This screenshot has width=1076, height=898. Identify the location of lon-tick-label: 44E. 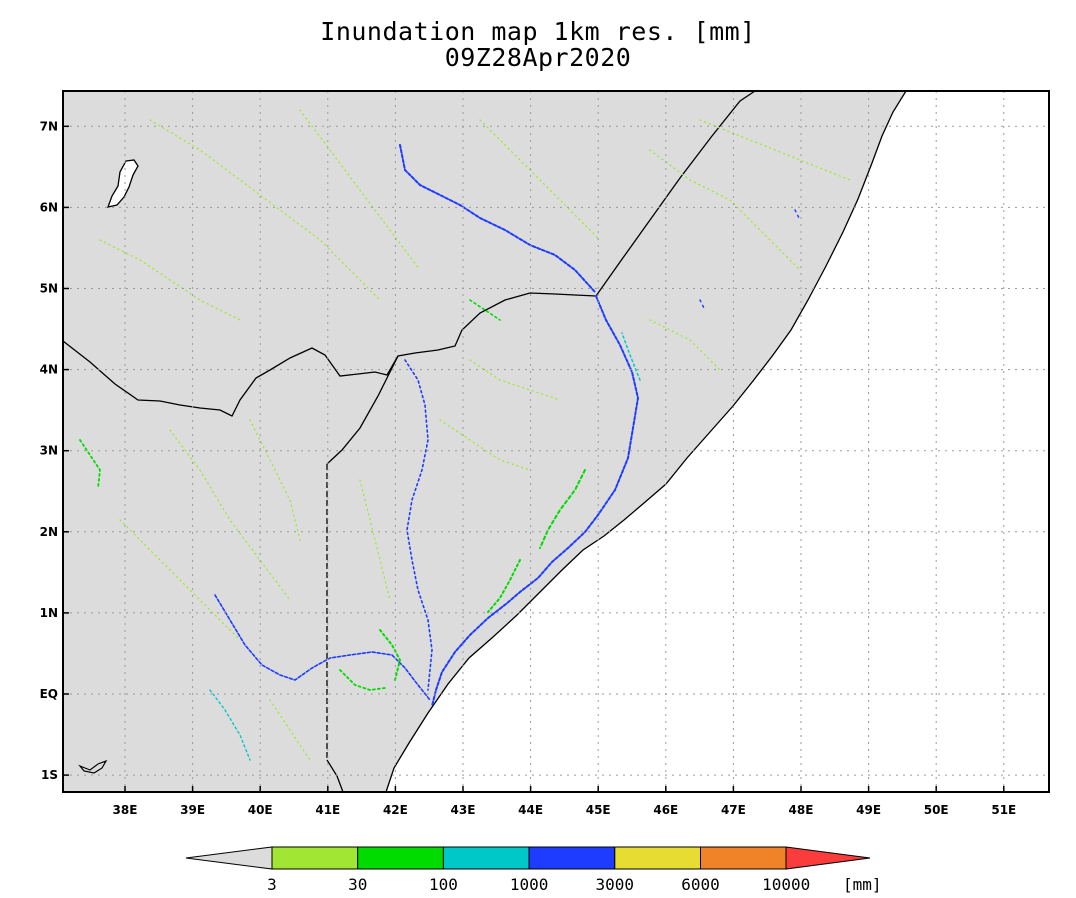
(530, 810).